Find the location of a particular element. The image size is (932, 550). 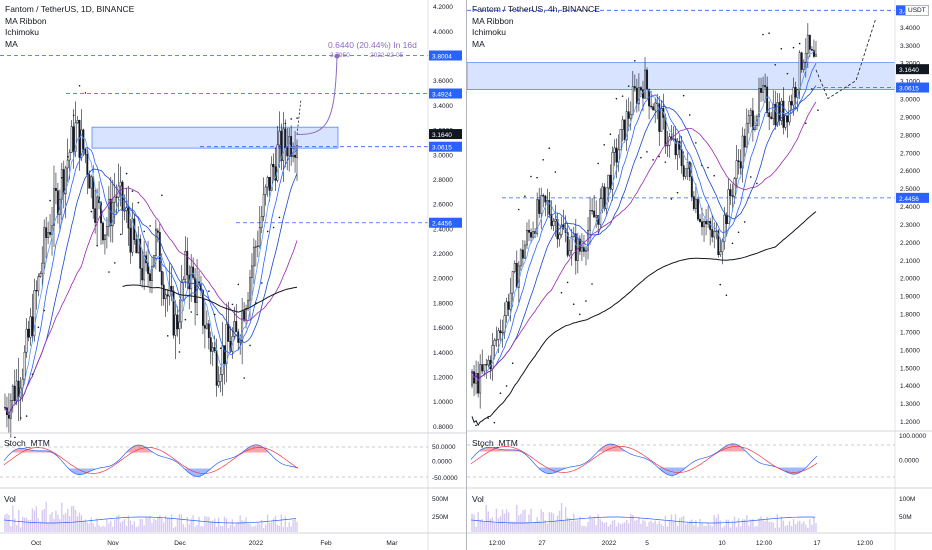

stoch-mtm-label-4h: Stoch_MTM is located at coordinates (495, 443).